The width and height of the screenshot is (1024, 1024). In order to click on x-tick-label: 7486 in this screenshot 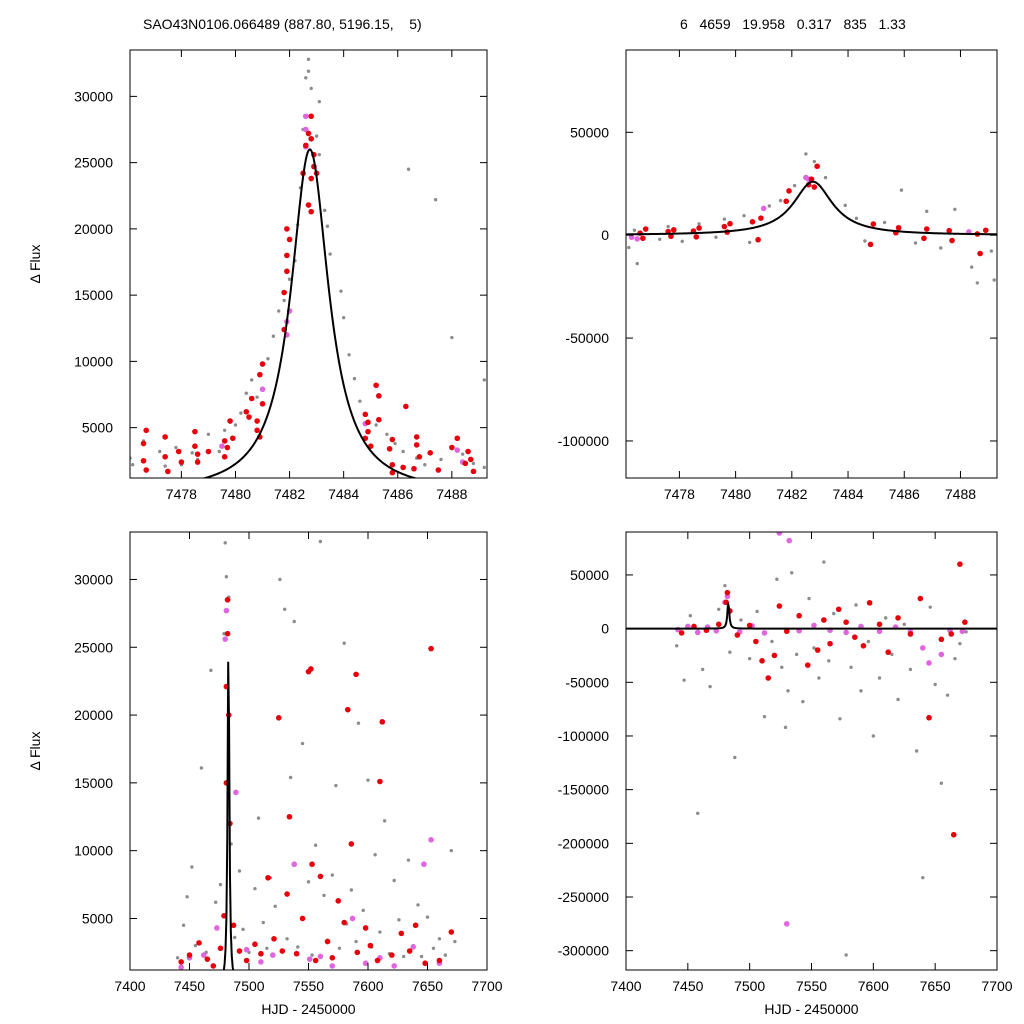, I will do `click(904, 494)`.